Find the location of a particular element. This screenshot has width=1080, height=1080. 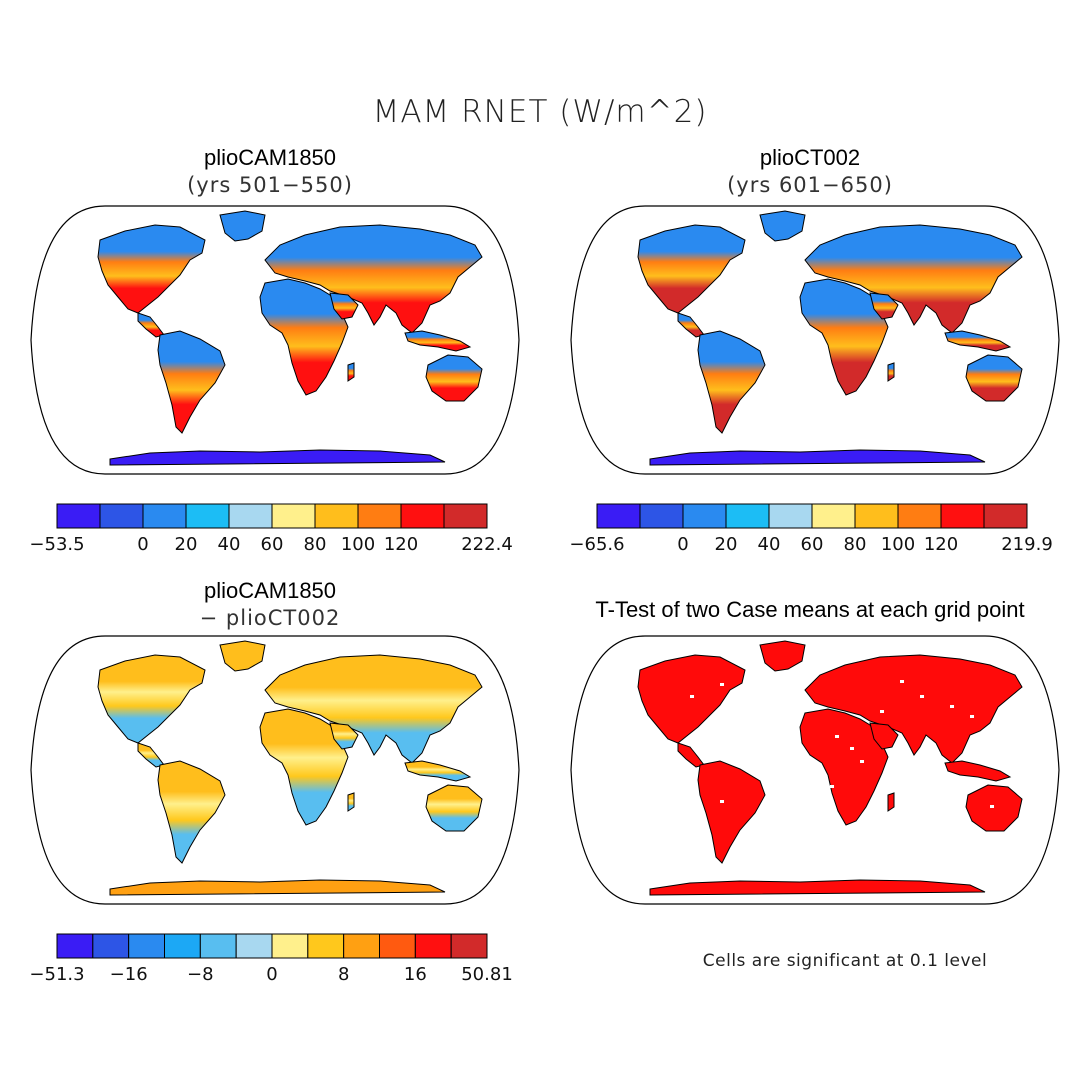

colorbar-ct002: −65.6 0 20 40 60 80 100 120 219.9 is located at coordinates (811, 529).